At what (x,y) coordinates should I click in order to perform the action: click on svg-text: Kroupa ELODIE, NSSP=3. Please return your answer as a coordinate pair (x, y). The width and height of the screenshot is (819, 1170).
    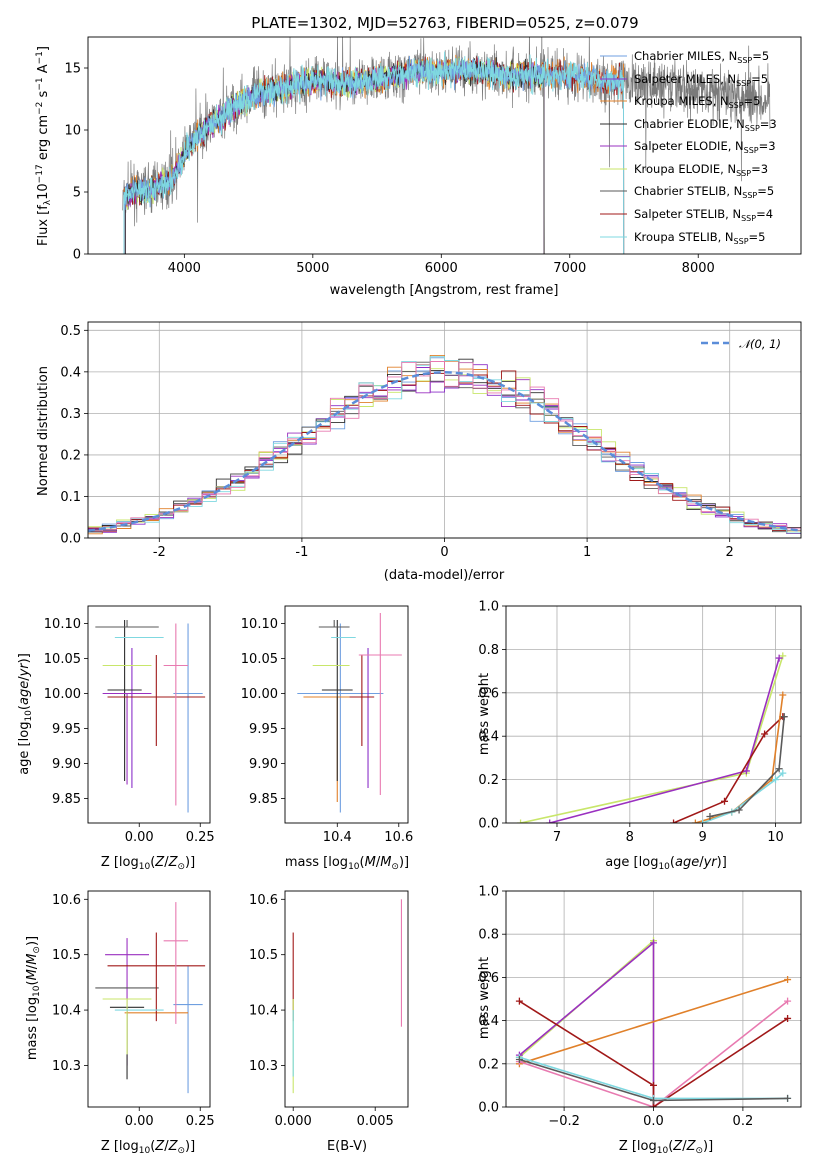
    Looking at the image, I should click on (701, 170).